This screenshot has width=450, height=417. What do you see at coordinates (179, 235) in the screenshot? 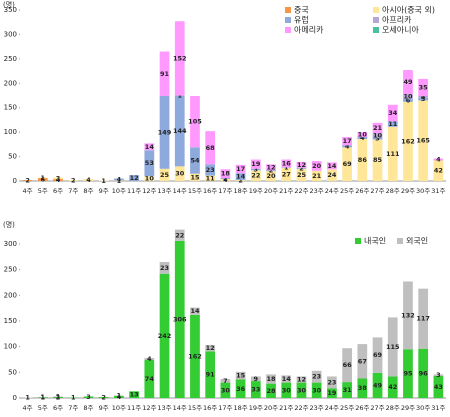
I see `data-label: 22` at bounding box center [179, 235].